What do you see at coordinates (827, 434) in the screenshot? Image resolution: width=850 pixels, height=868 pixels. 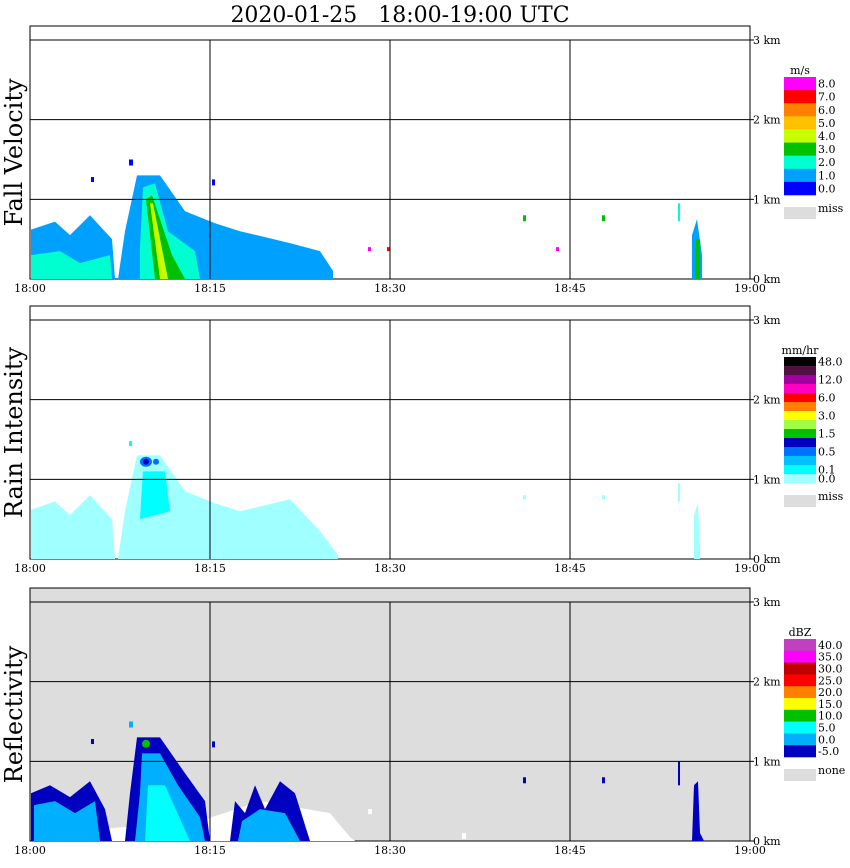 I see `rain-intensity-legend-label-8: 1.5` at bounding box center [827, 434].